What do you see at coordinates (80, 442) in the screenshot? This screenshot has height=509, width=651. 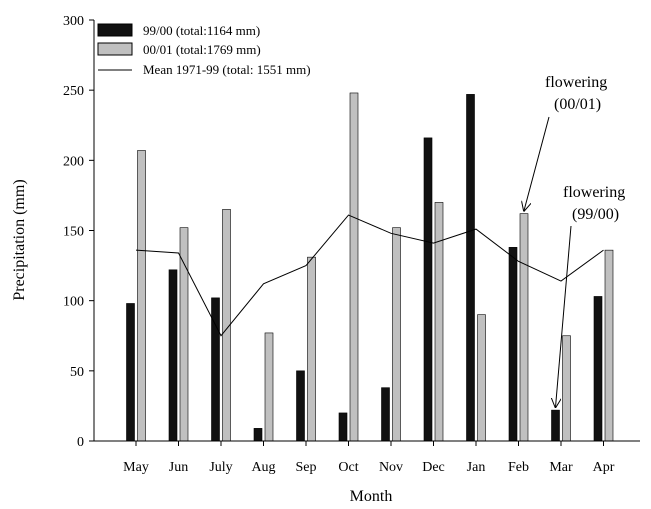 I see `y-tick-label: 0` at bounding box center [80, 442].